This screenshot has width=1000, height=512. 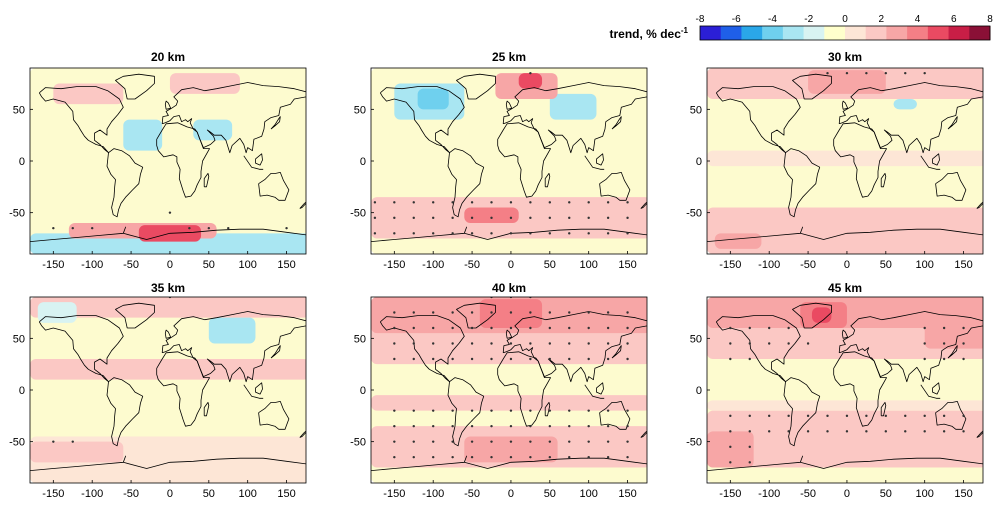 I want to click on x-tick-label: -150, so click(x=730, y=265).